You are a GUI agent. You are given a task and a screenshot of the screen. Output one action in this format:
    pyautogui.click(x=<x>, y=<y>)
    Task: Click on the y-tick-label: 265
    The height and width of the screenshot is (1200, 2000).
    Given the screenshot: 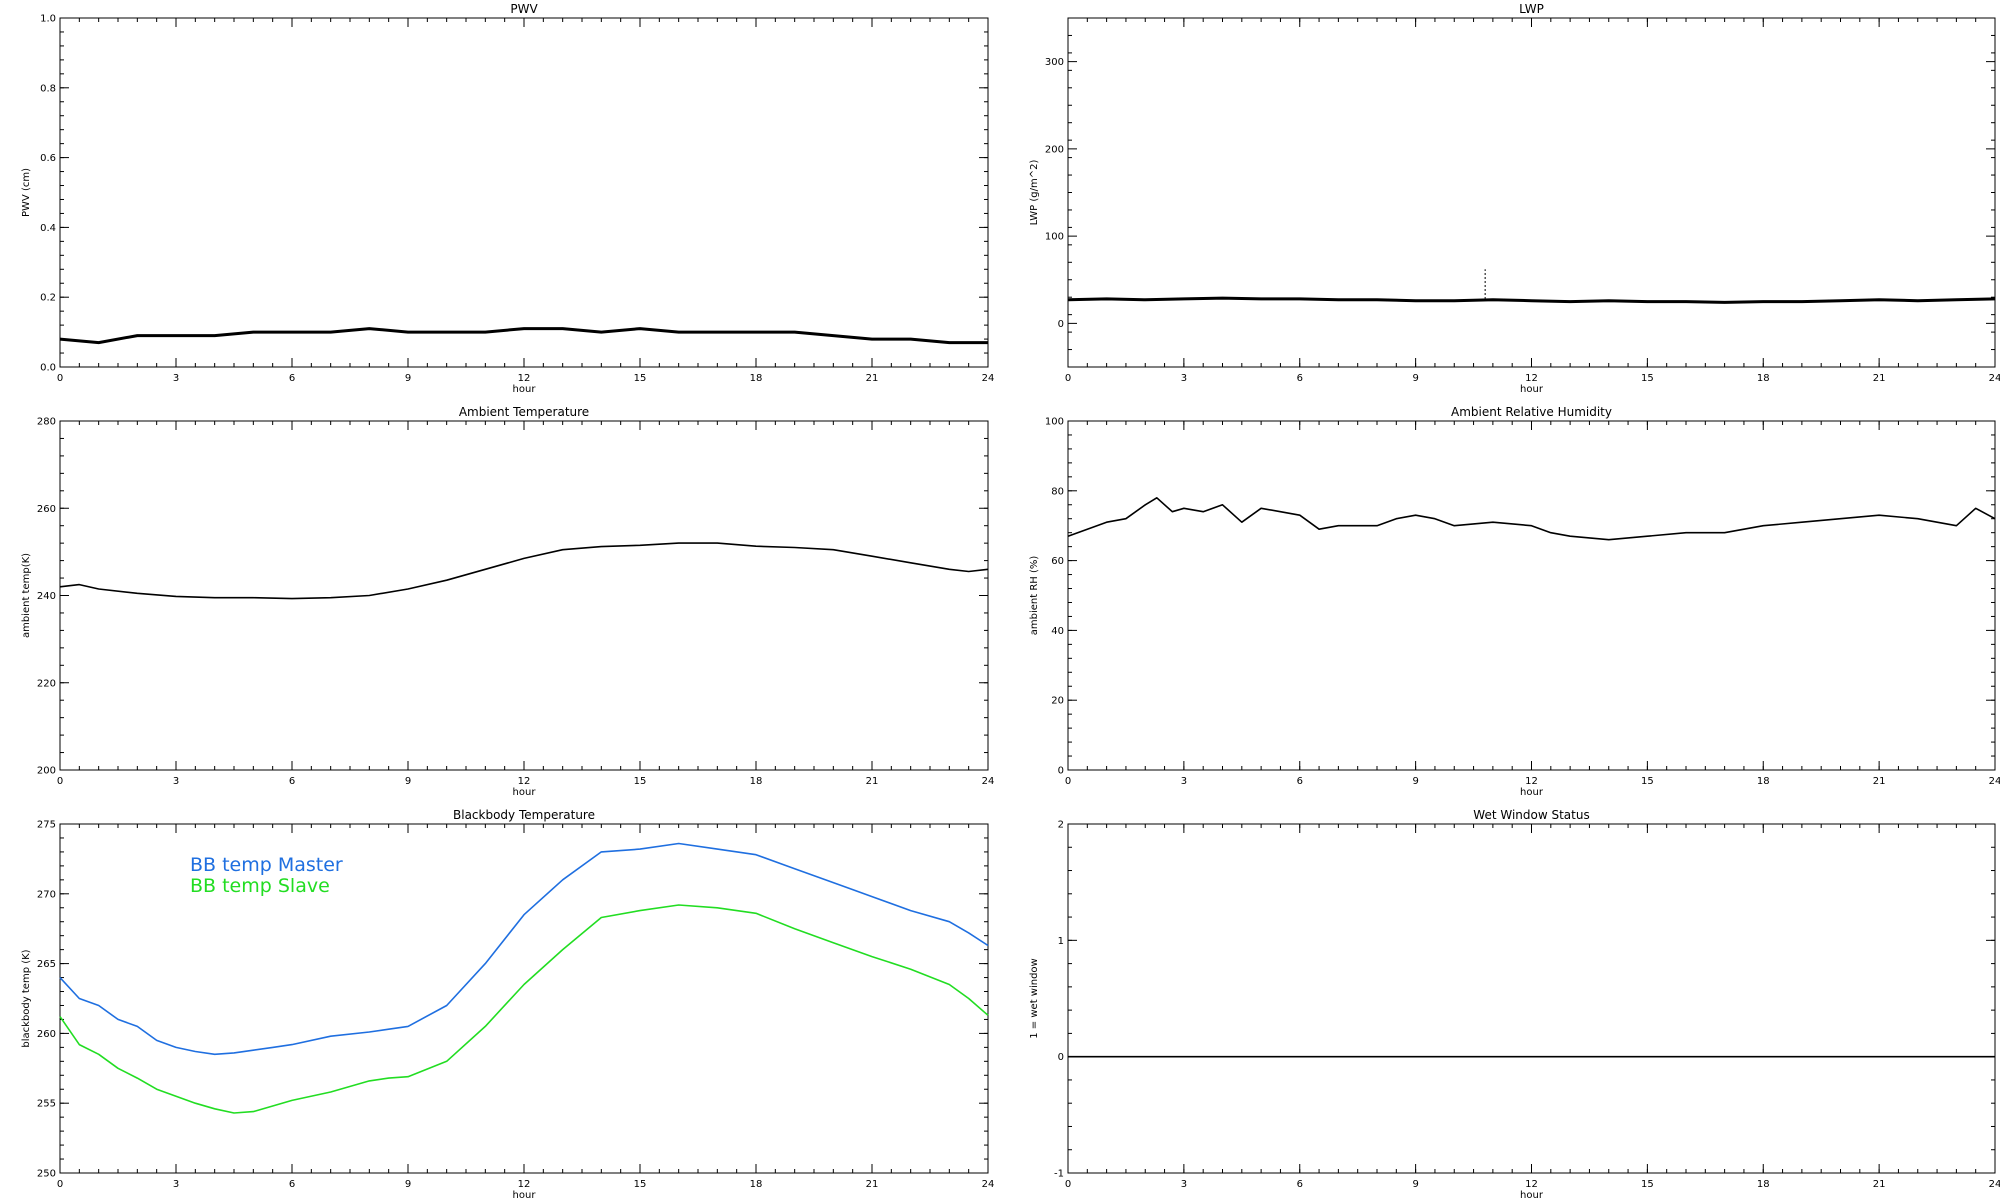 What is the action you would take?
    pyautogui.click(x=46, y=964)
    